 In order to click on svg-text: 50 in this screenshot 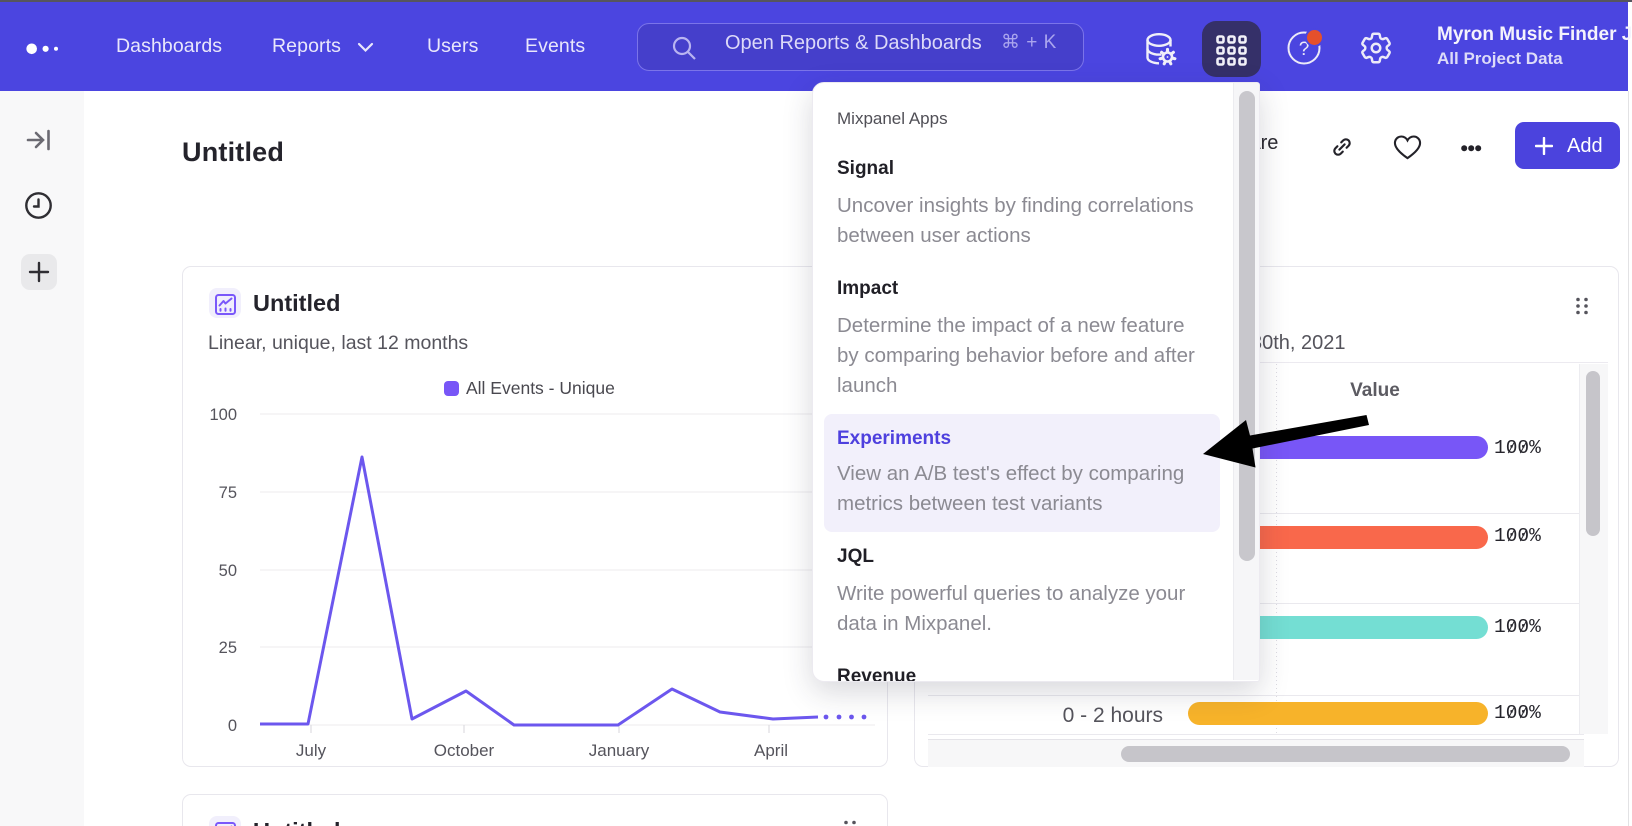, I will do `click(228, 571)`.